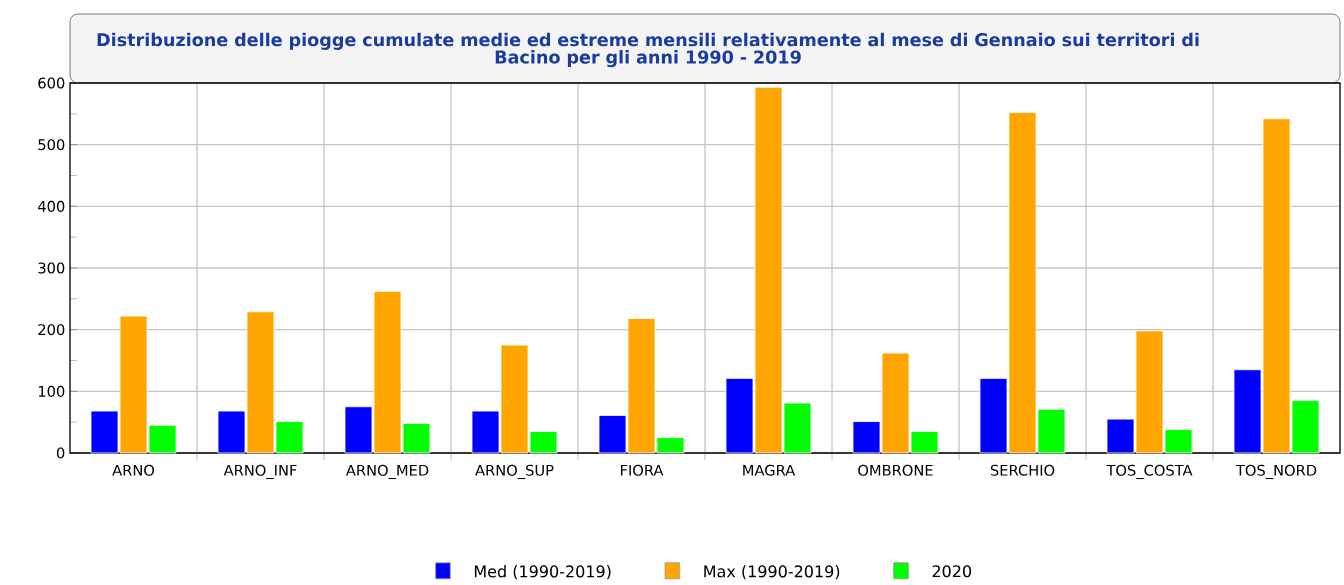 The height and width of the screenshot is (585, 1344). Describe the element at coordinates (60, 453) in the screenshot. I see `y-tick-label: 0` at that location.